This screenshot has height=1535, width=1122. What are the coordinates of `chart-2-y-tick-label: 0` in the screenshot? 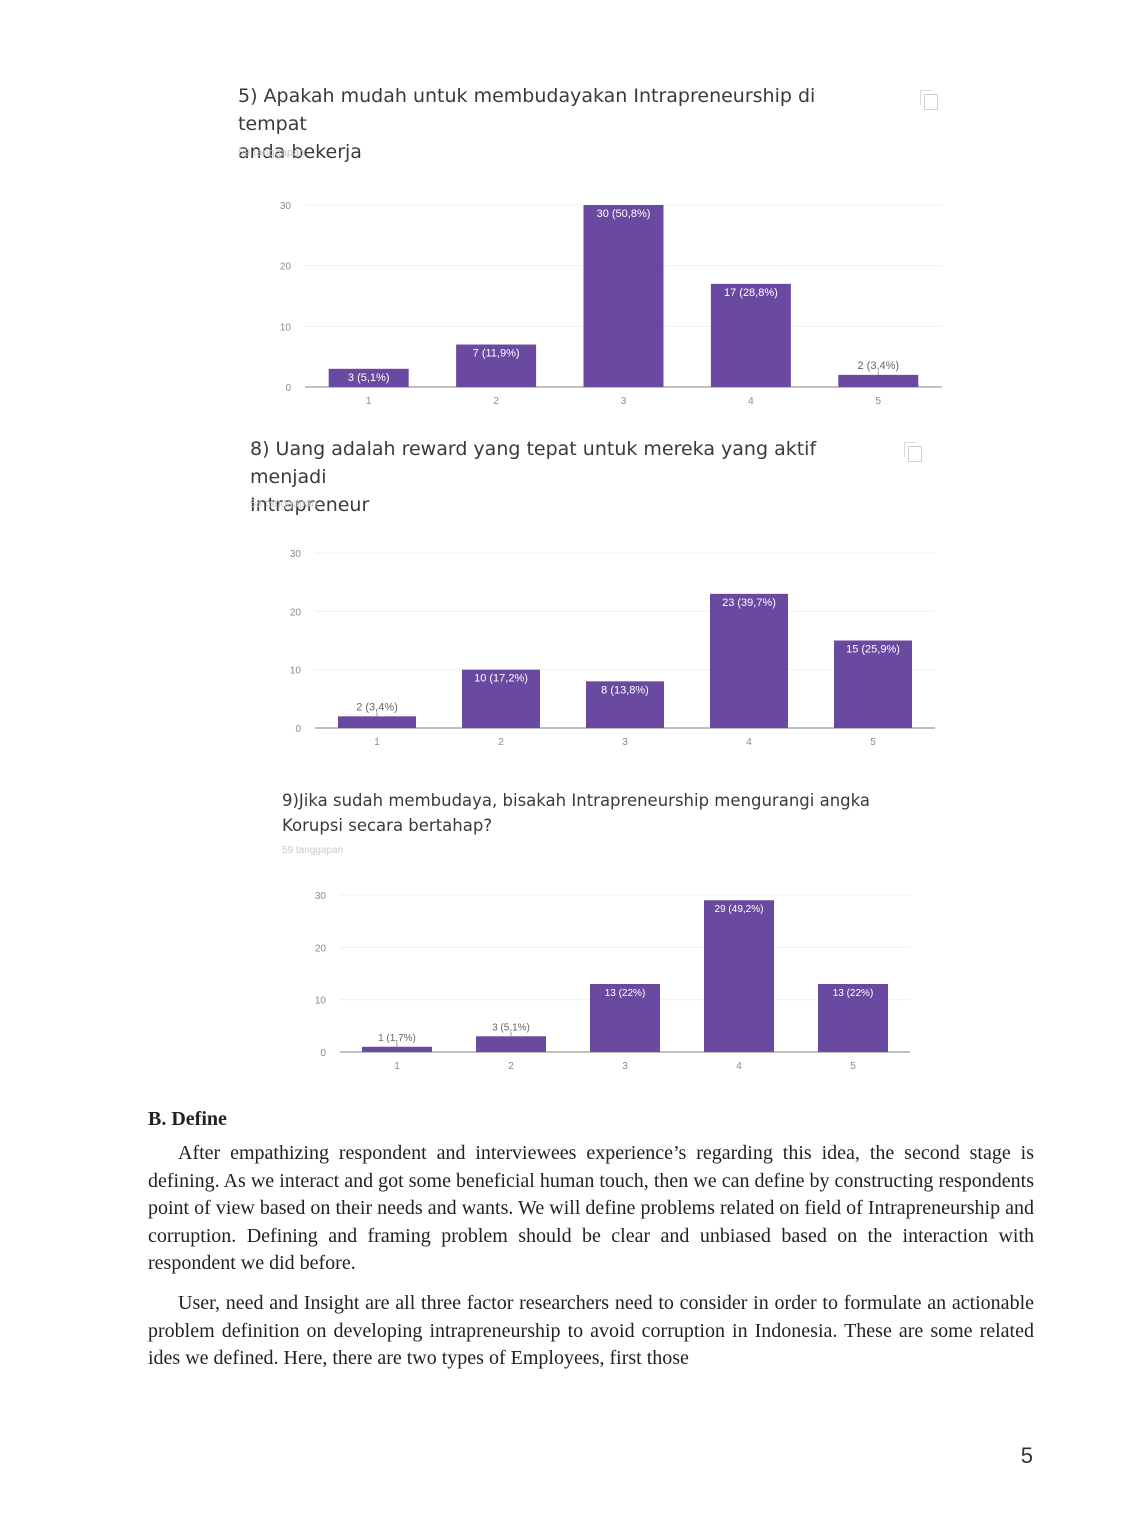 It's located at (298, 729).